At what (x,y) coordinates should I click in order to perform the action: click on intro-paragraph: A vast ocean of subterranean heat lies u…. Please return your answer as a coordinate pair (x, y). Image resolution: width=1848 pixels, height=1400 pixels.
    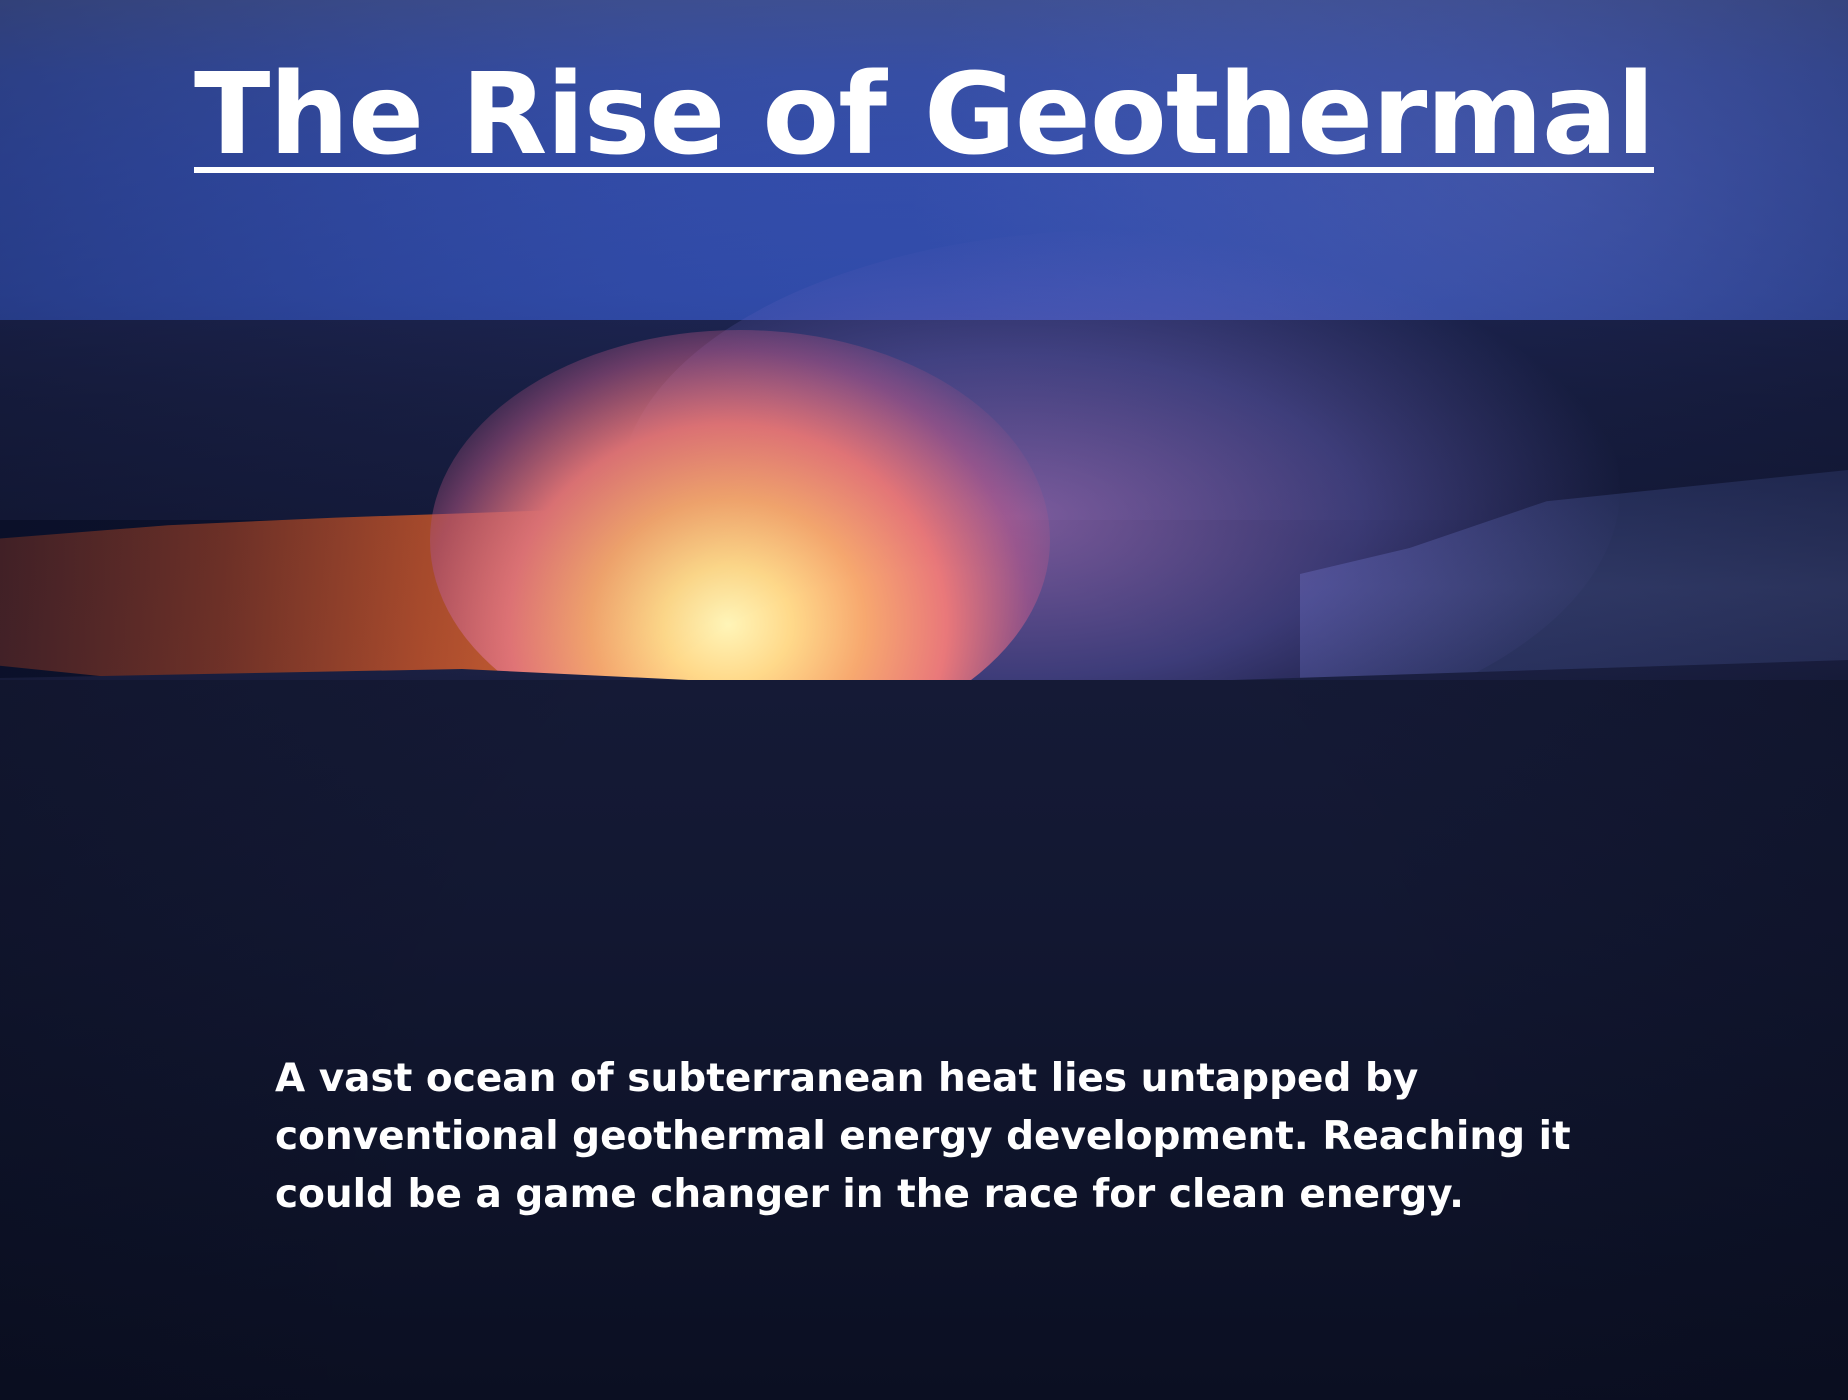
    Looking at the image, I should click on (923, 1136).